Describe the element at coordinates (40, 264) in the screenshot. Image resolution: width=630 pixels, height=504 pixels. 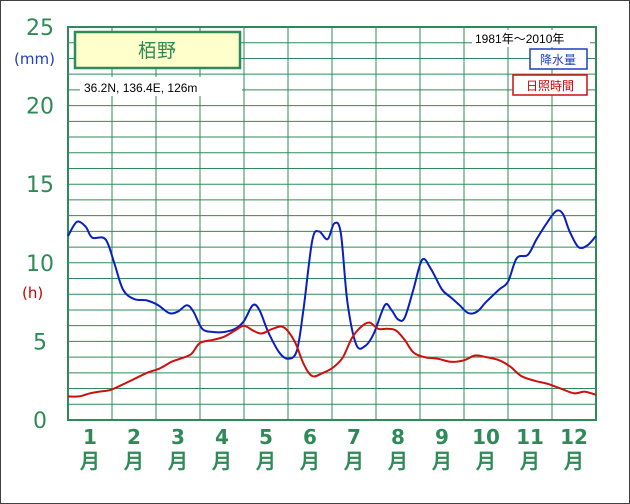
I see `y-tick-label: 10` at that location.